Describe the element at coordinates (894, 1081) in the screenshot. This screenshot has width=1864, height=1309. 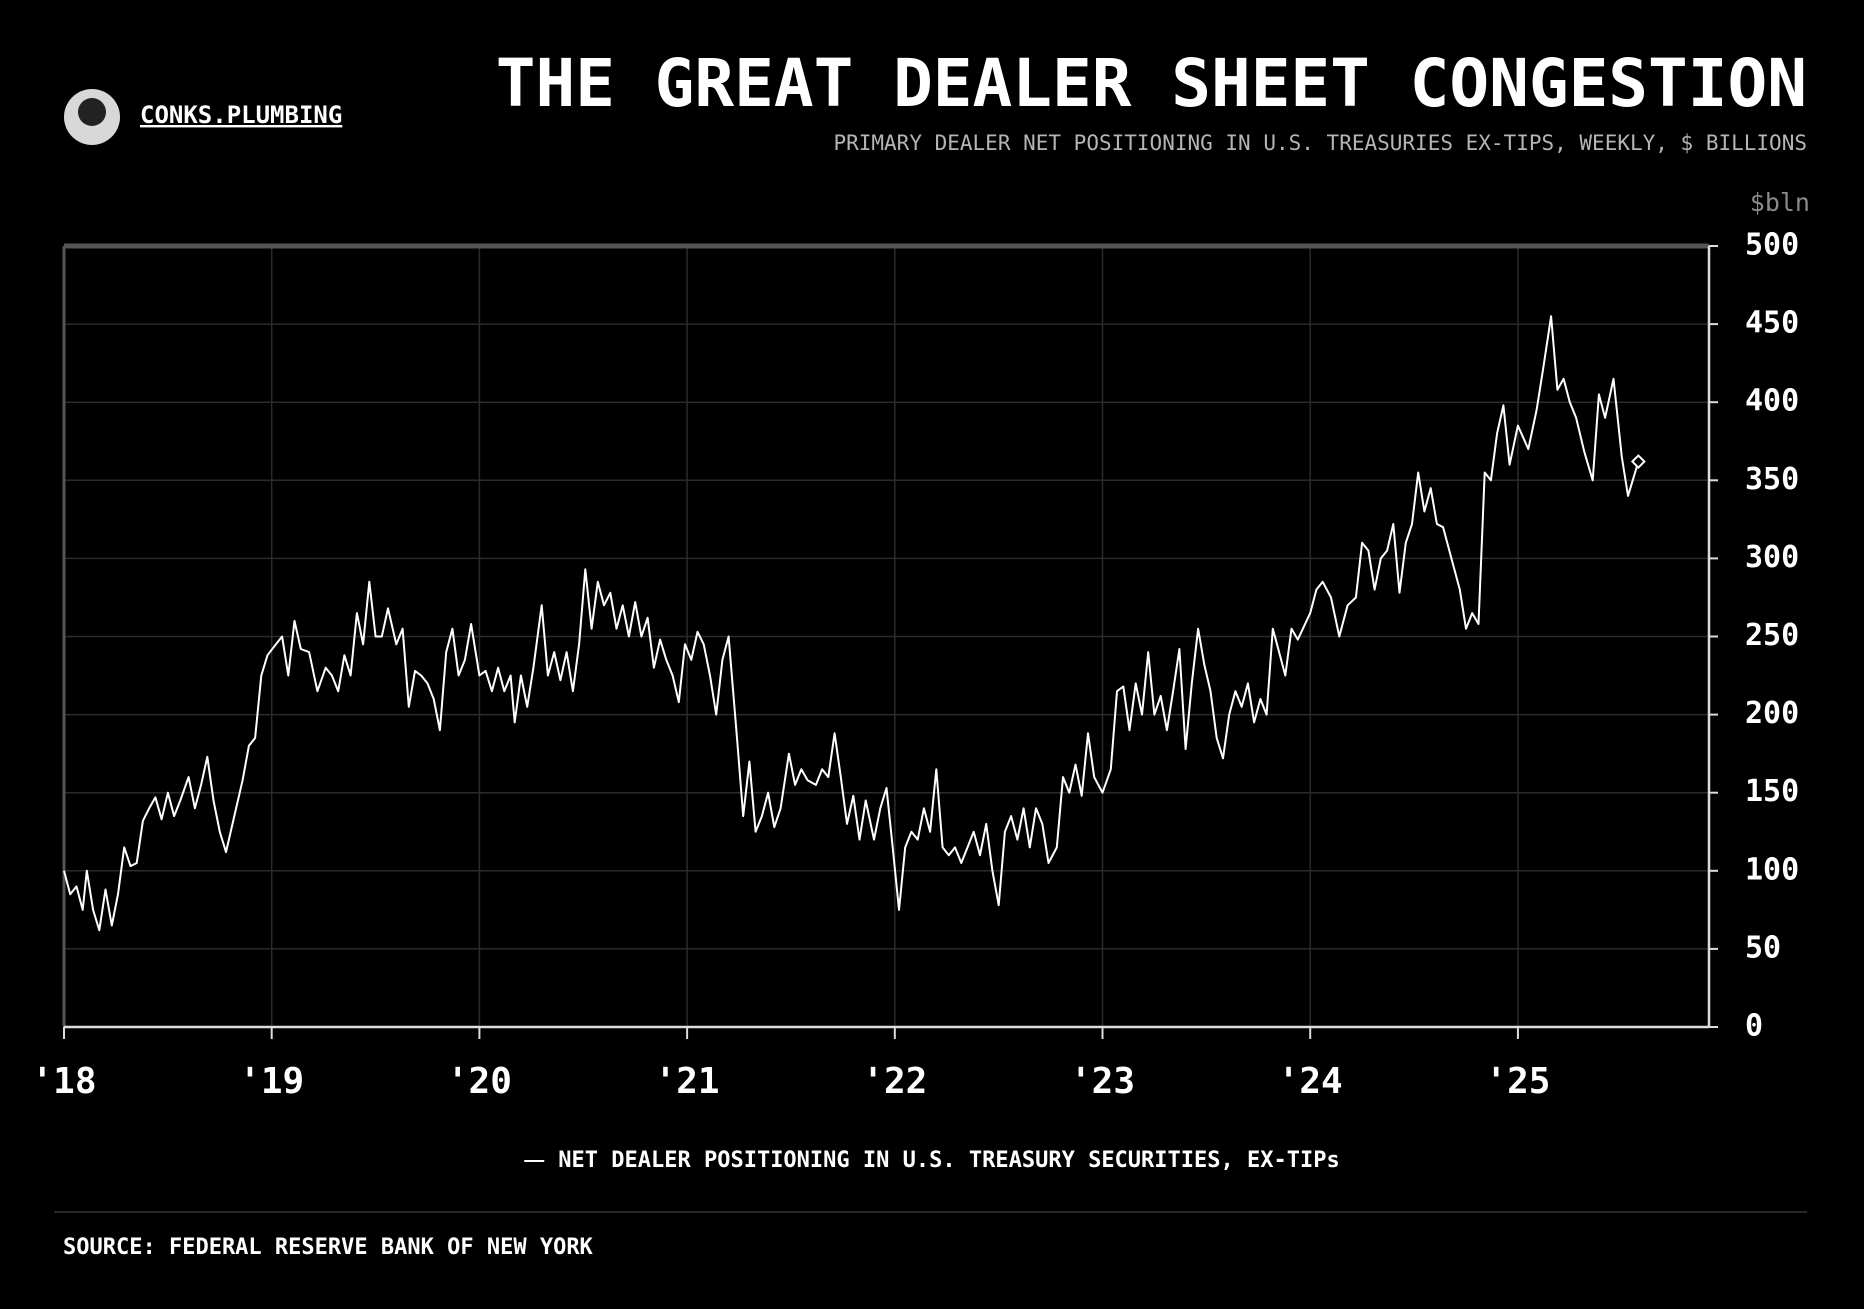
I see `x-tick-label: '22` at that location.